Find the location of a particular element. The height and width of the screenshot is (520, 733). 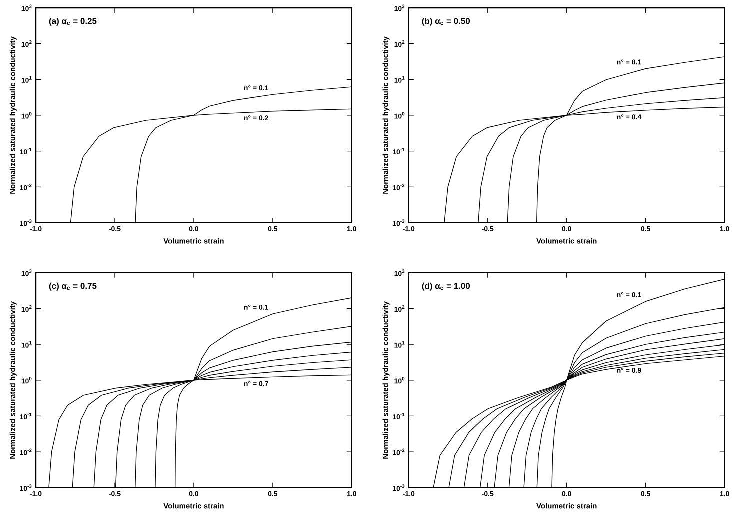

text: (b) α$_{c}$ = 0.50 is located at coordinates (446, 22).